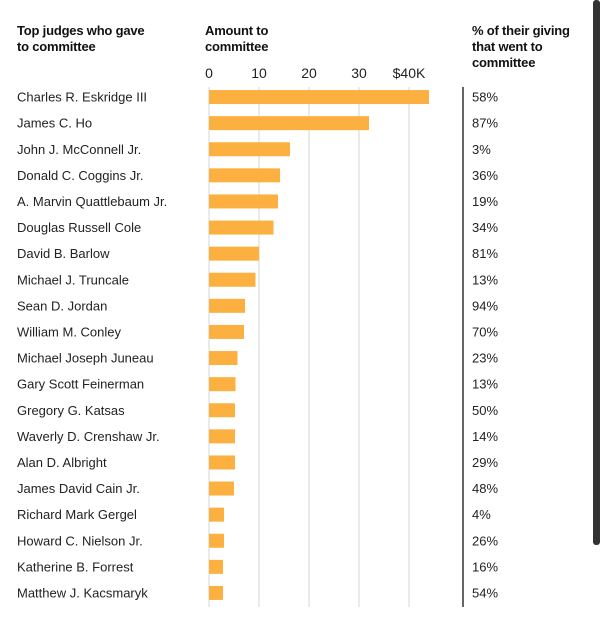  I want to click on percent-value: 50%, so click(485, 410).